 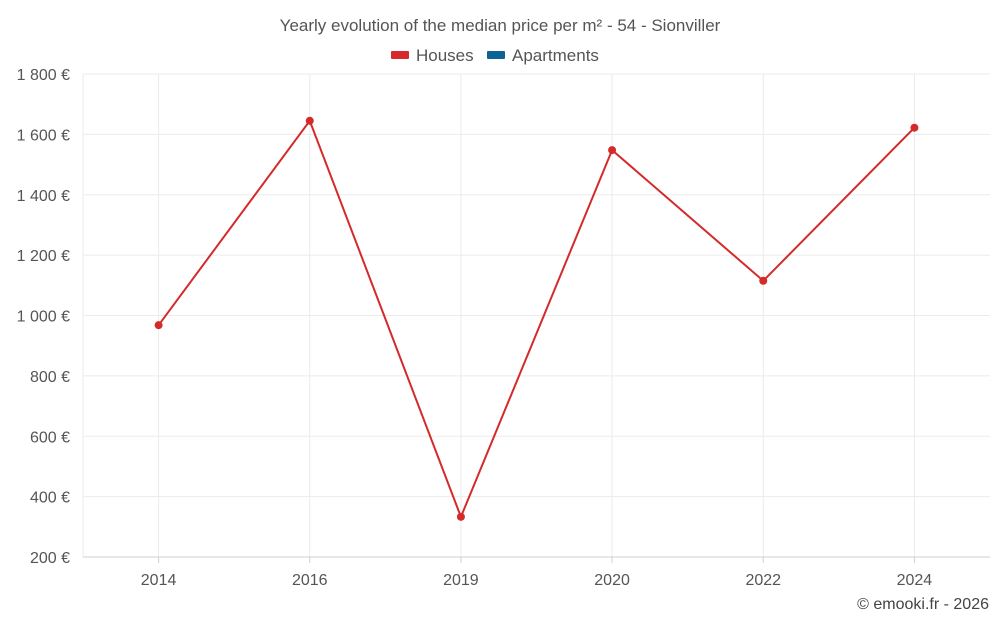 What do you see at coordinates (50, 498) in the screenshot?
I see `y-tick-label: 400 €` at bounding box center [50, 498].